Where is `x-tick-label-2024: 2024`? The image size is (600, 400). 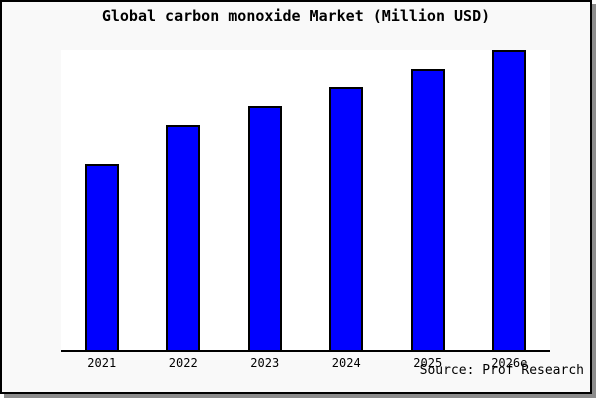
x-tick-label-2024: 2024 is located at coordinates (346, 363).